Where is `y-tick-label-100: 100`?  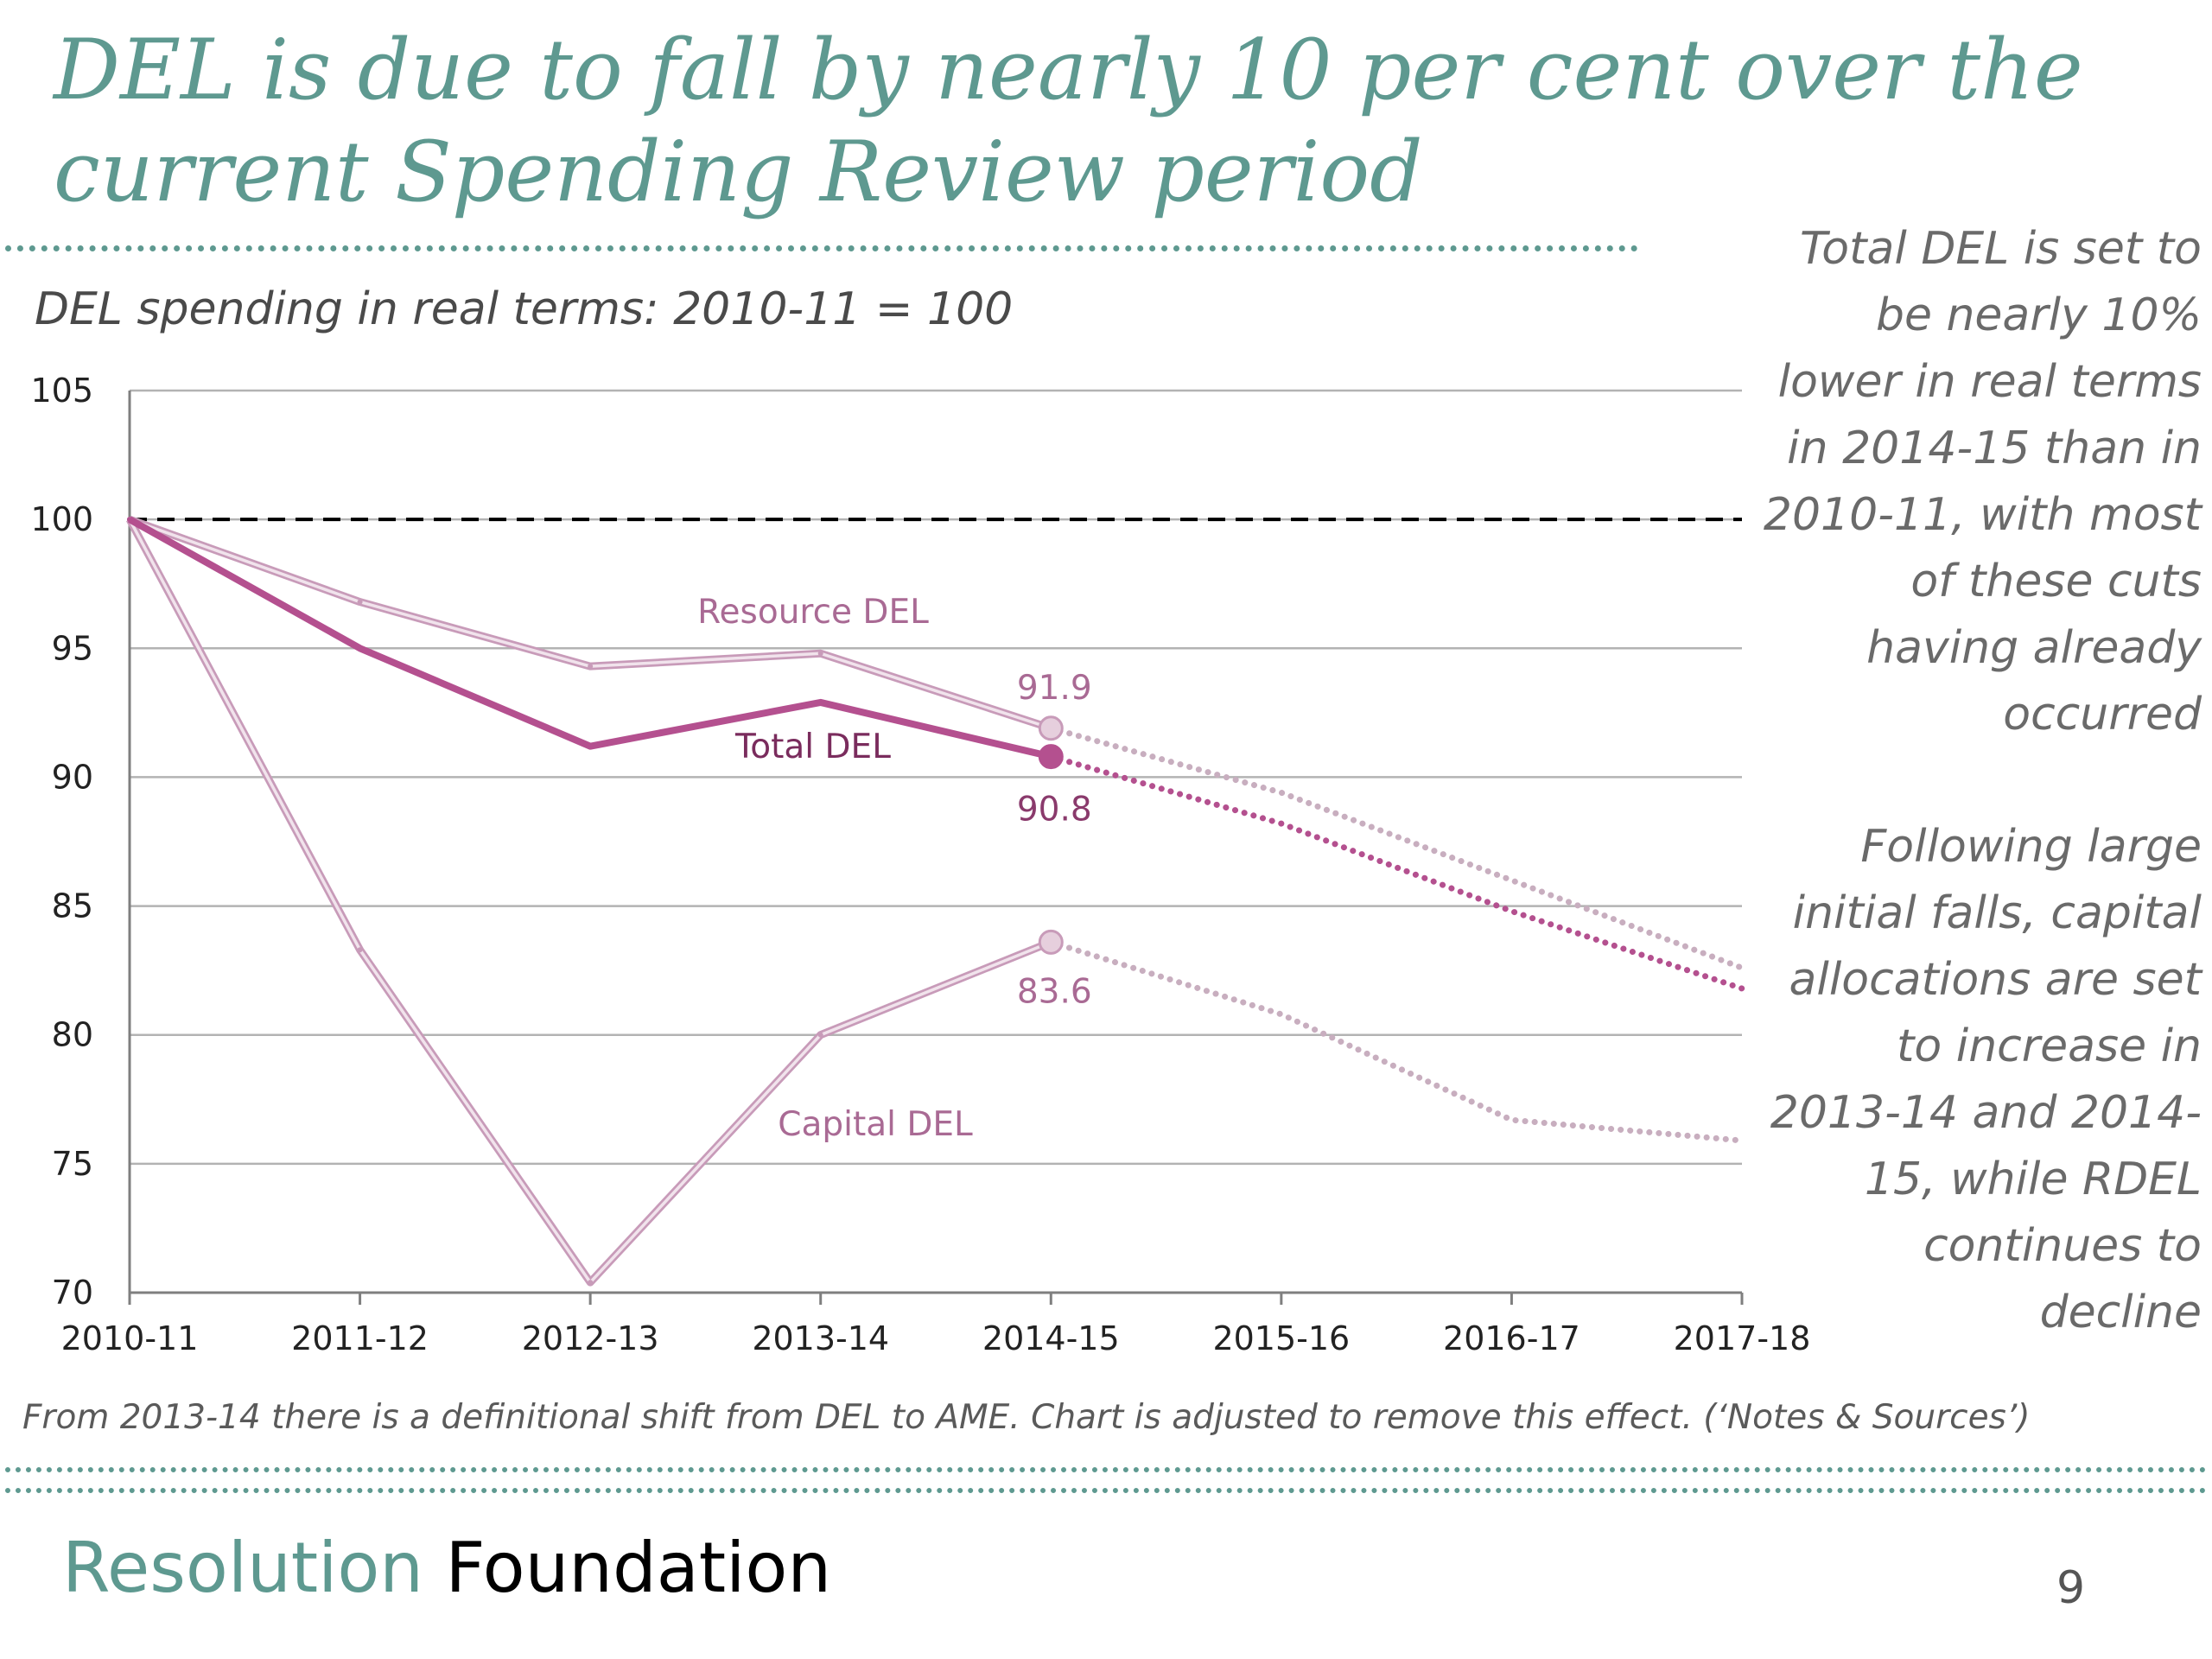
y-tick-label-100: 100 is located at coordinates (62, 519).